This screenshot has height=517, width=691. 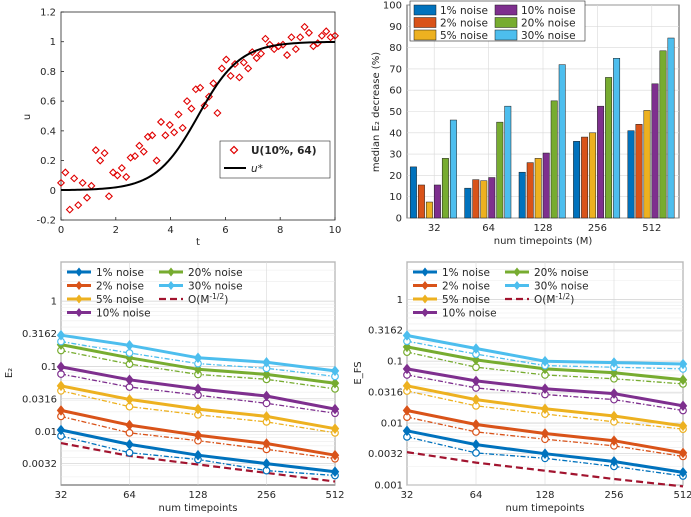 I want to click on reference-label-exponent: -1/2, so click(x=562, y=296).